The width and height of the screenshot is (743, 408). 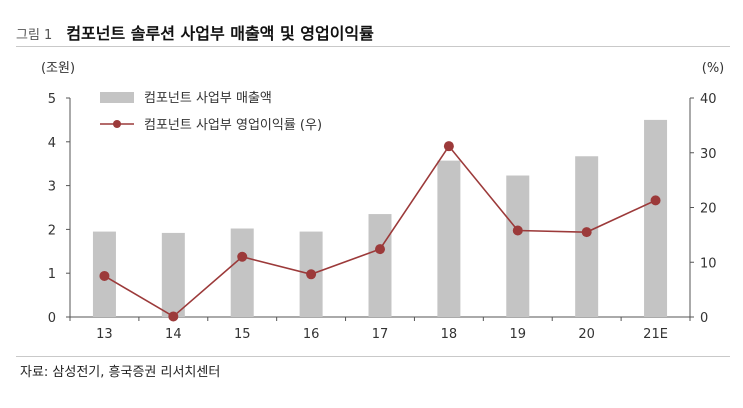 I want to click on legend-bar-label: 컴포넌트 사업부 매출액, so click(x=208, y=98).